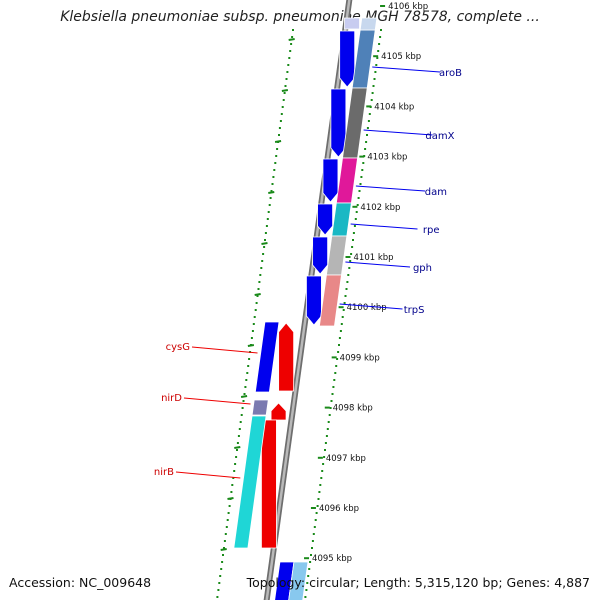 The height and width of the screenshot is (600, 600). I want to click on gene-label-aroB: aroB, so click(450, 73).